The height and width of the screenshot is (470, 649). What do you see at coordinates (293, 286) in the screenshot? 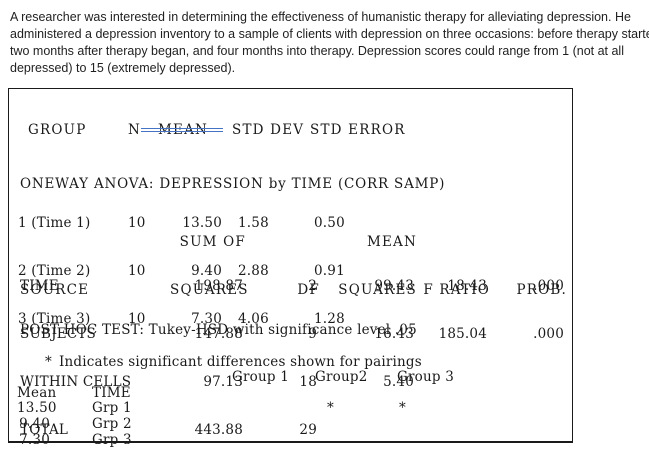
I see `table-row: TIME 198.87 2 99.43 18.43 .000` at bounding box center [293, 286].